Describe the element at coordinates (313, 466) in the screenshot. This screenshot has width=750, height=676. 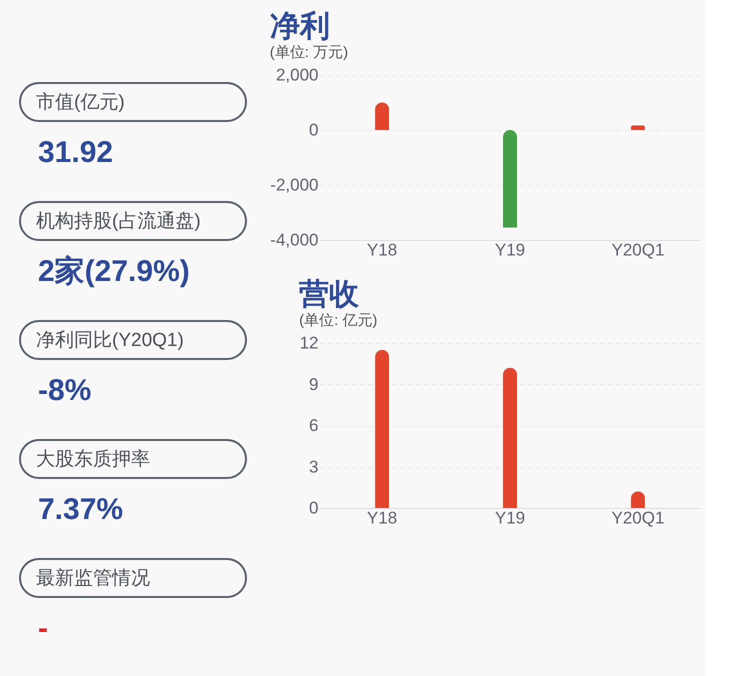
I see `y-tick-label: 3` at that location.